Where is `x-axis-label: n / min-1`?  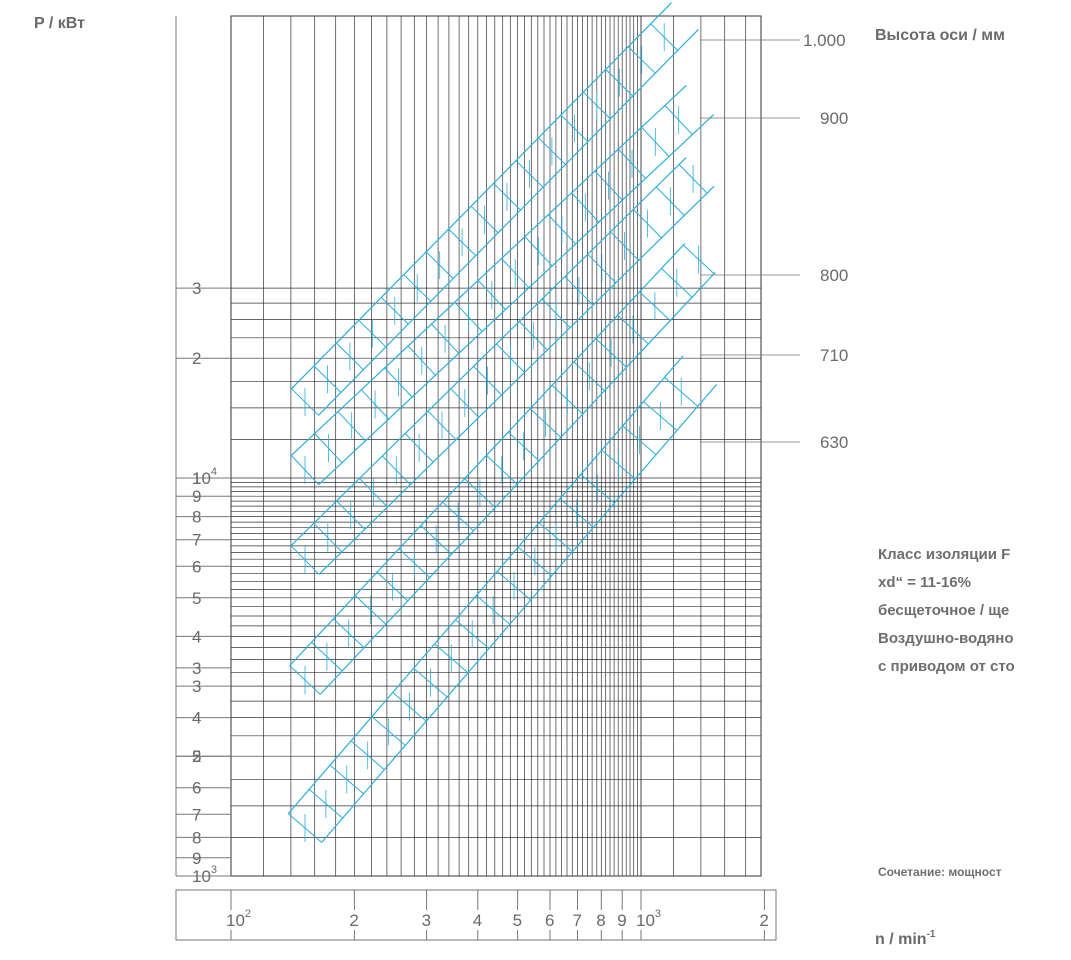
x-axis-label: n / min-1 is located at coordinates (905, 938).